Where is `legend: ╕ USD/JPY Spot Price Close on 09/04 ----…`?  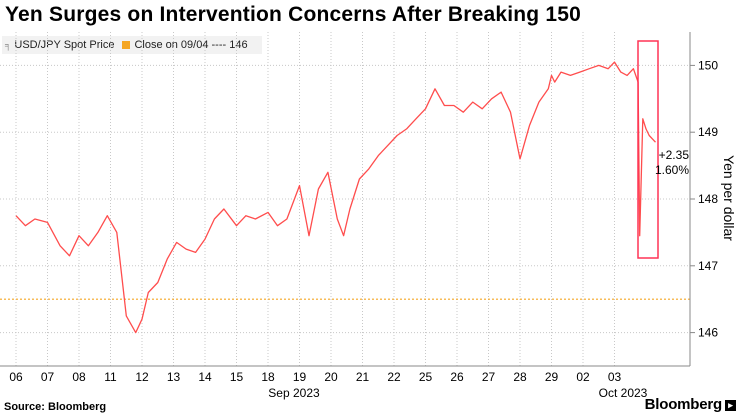
legend: ╕ USD/JPY Spot Price Close on 09/04 ----… is located at coordinates (132, 45).